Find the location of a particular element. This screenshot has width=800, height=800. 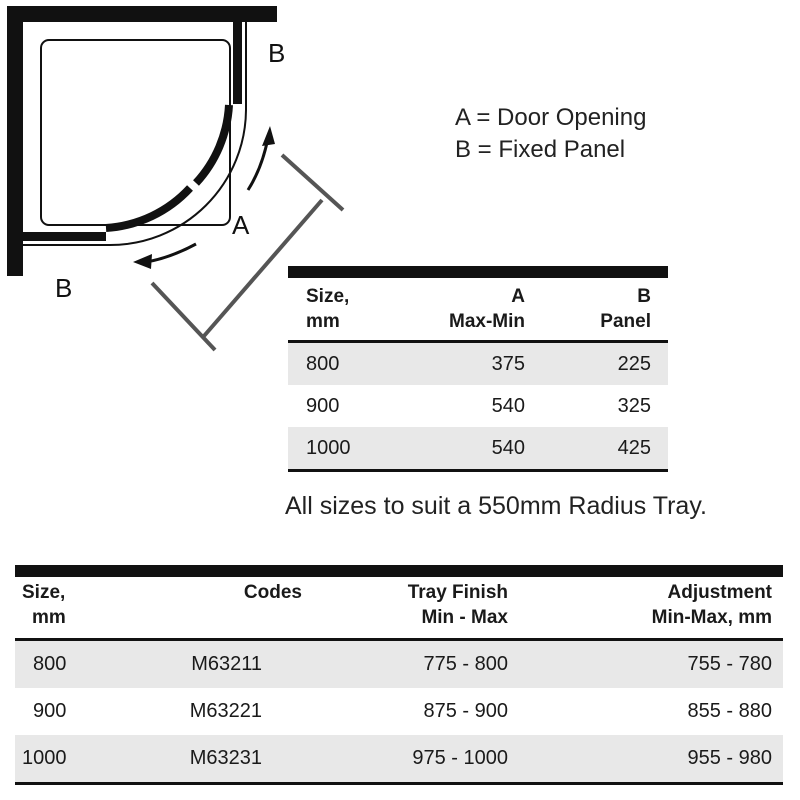

door-right-leaf is located at coordinates (149, 208).